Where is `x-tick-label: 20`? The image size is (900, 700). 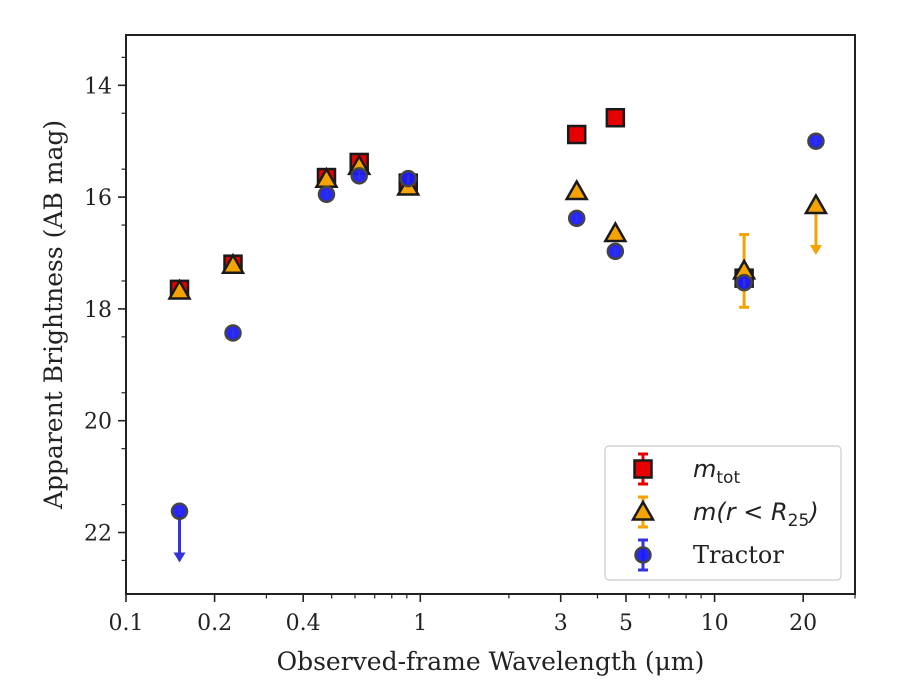
x-tick-label: 20 is located at coordinates (803, 623).